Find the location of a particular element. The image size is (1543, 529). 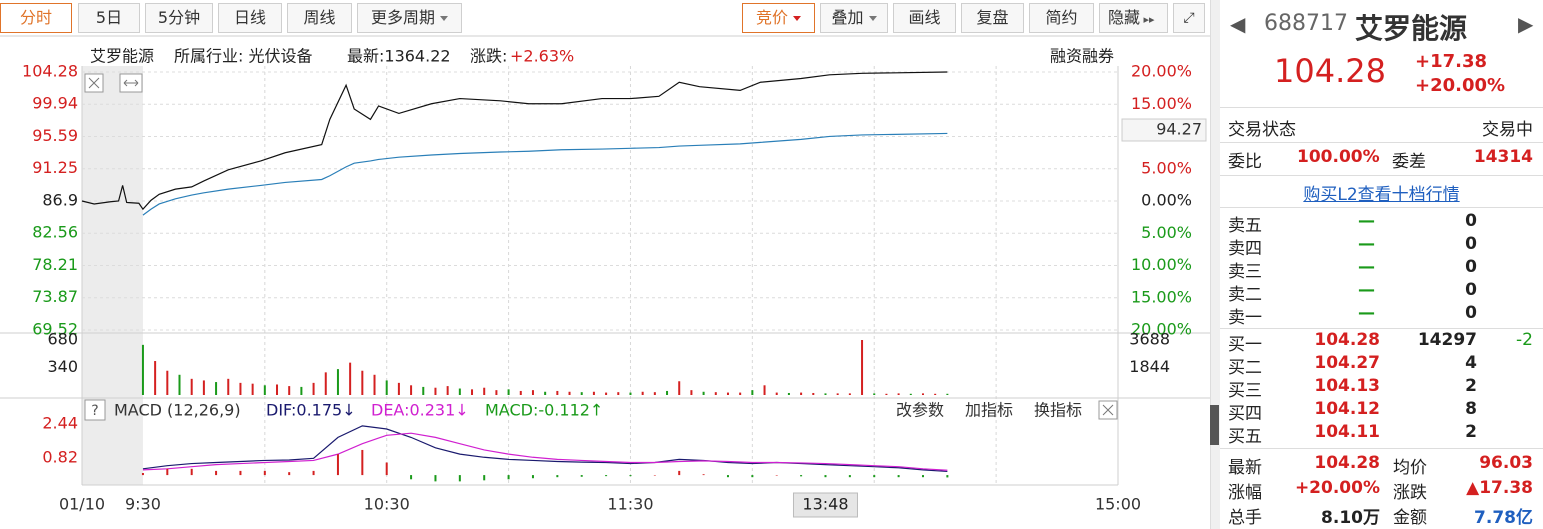

legend-entry: DEA:0.231↓ is located at coordinates (420, 410).